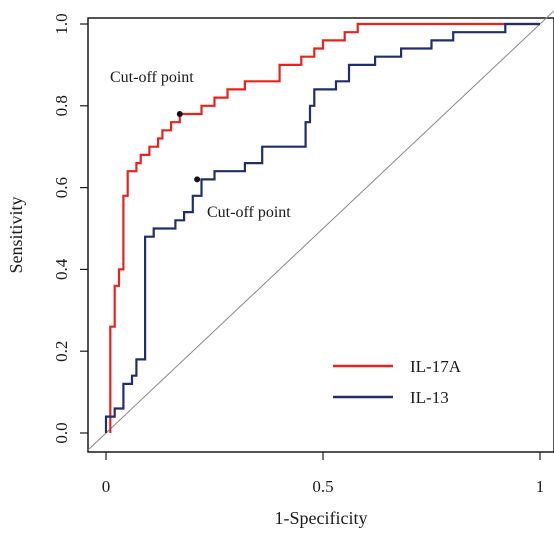 The height and width of the screenshot is (538, 554). What do you see at coordinates (61, 269) in the screenshot?
I see `y-tick-label: 0.4` at bounding box center [61, 269].